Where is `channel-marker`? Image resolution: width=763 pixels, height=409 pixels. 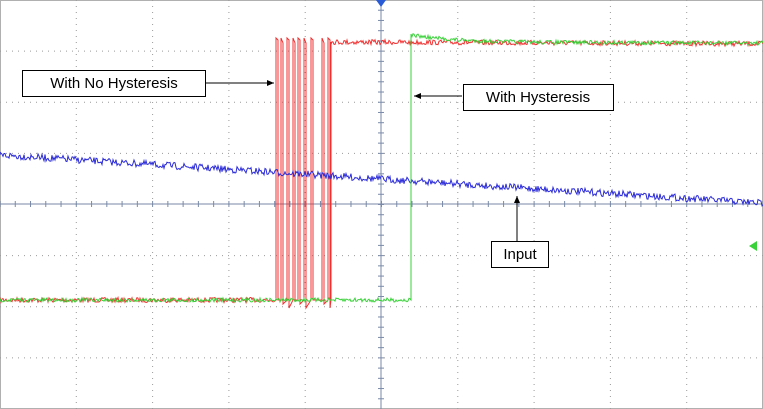
channel-marker is located at coordinates (753, 246).